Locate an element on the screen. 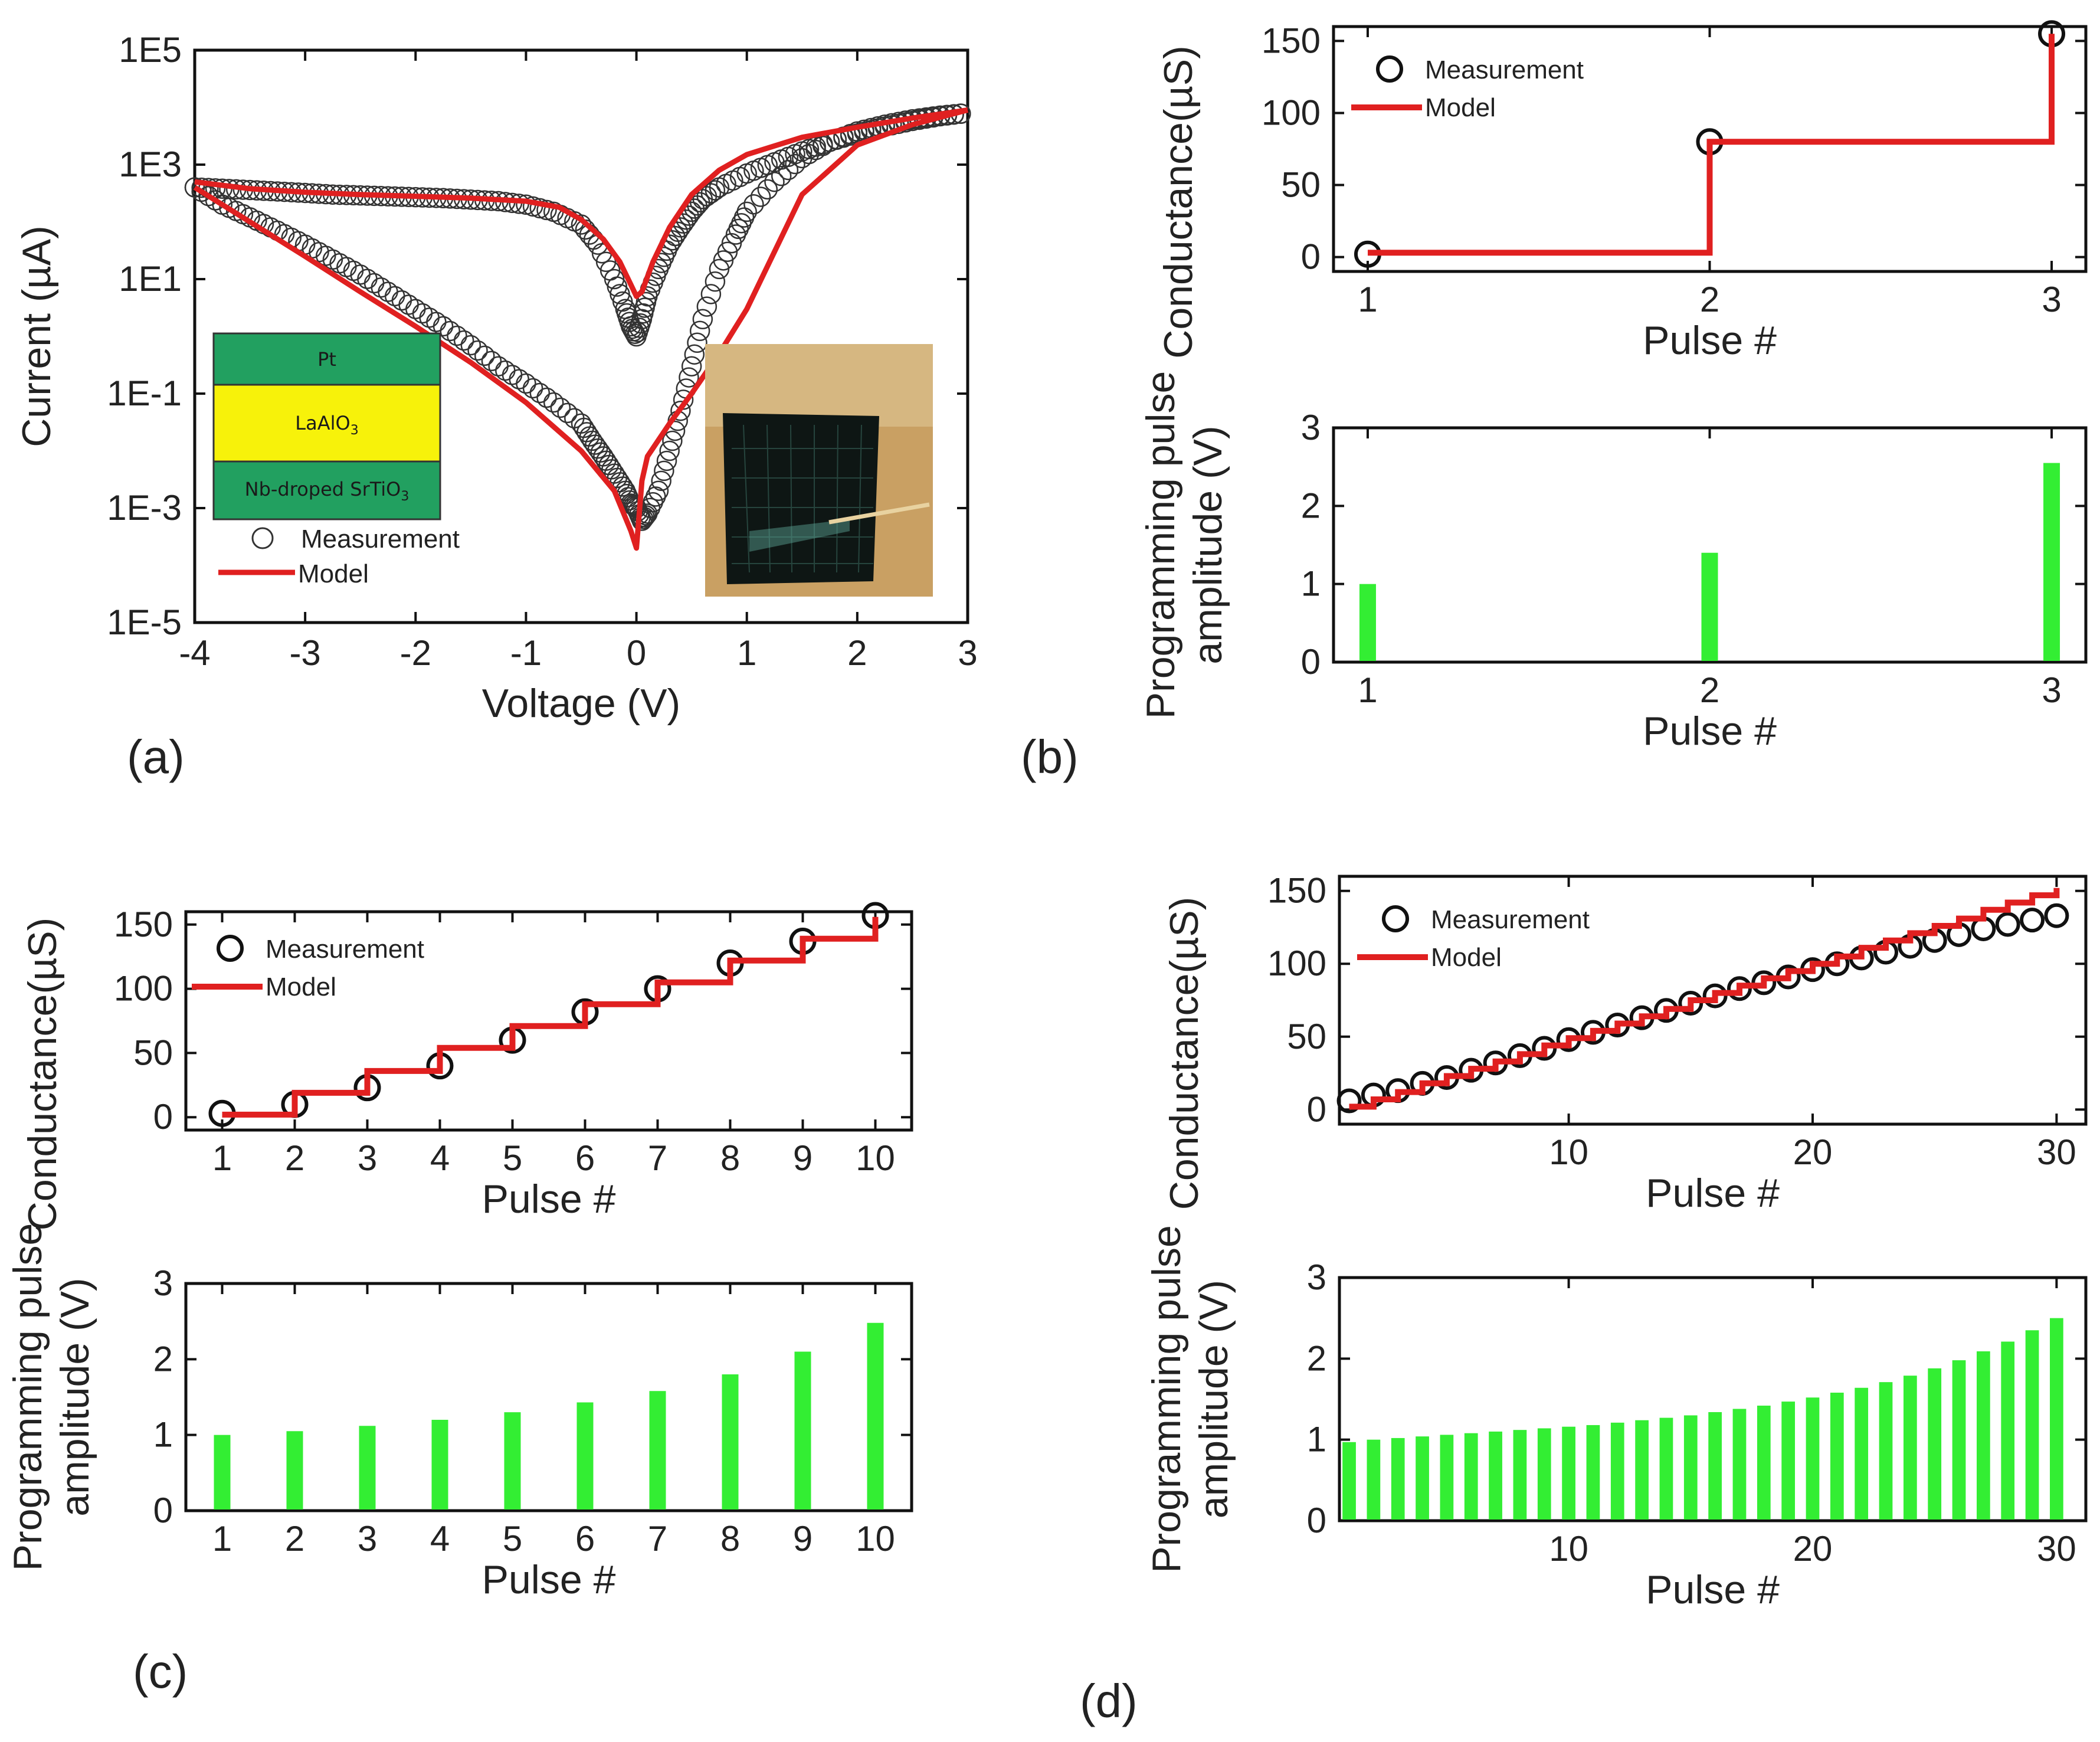  y-tick-label: 100 is located at coordinates (143, 988).